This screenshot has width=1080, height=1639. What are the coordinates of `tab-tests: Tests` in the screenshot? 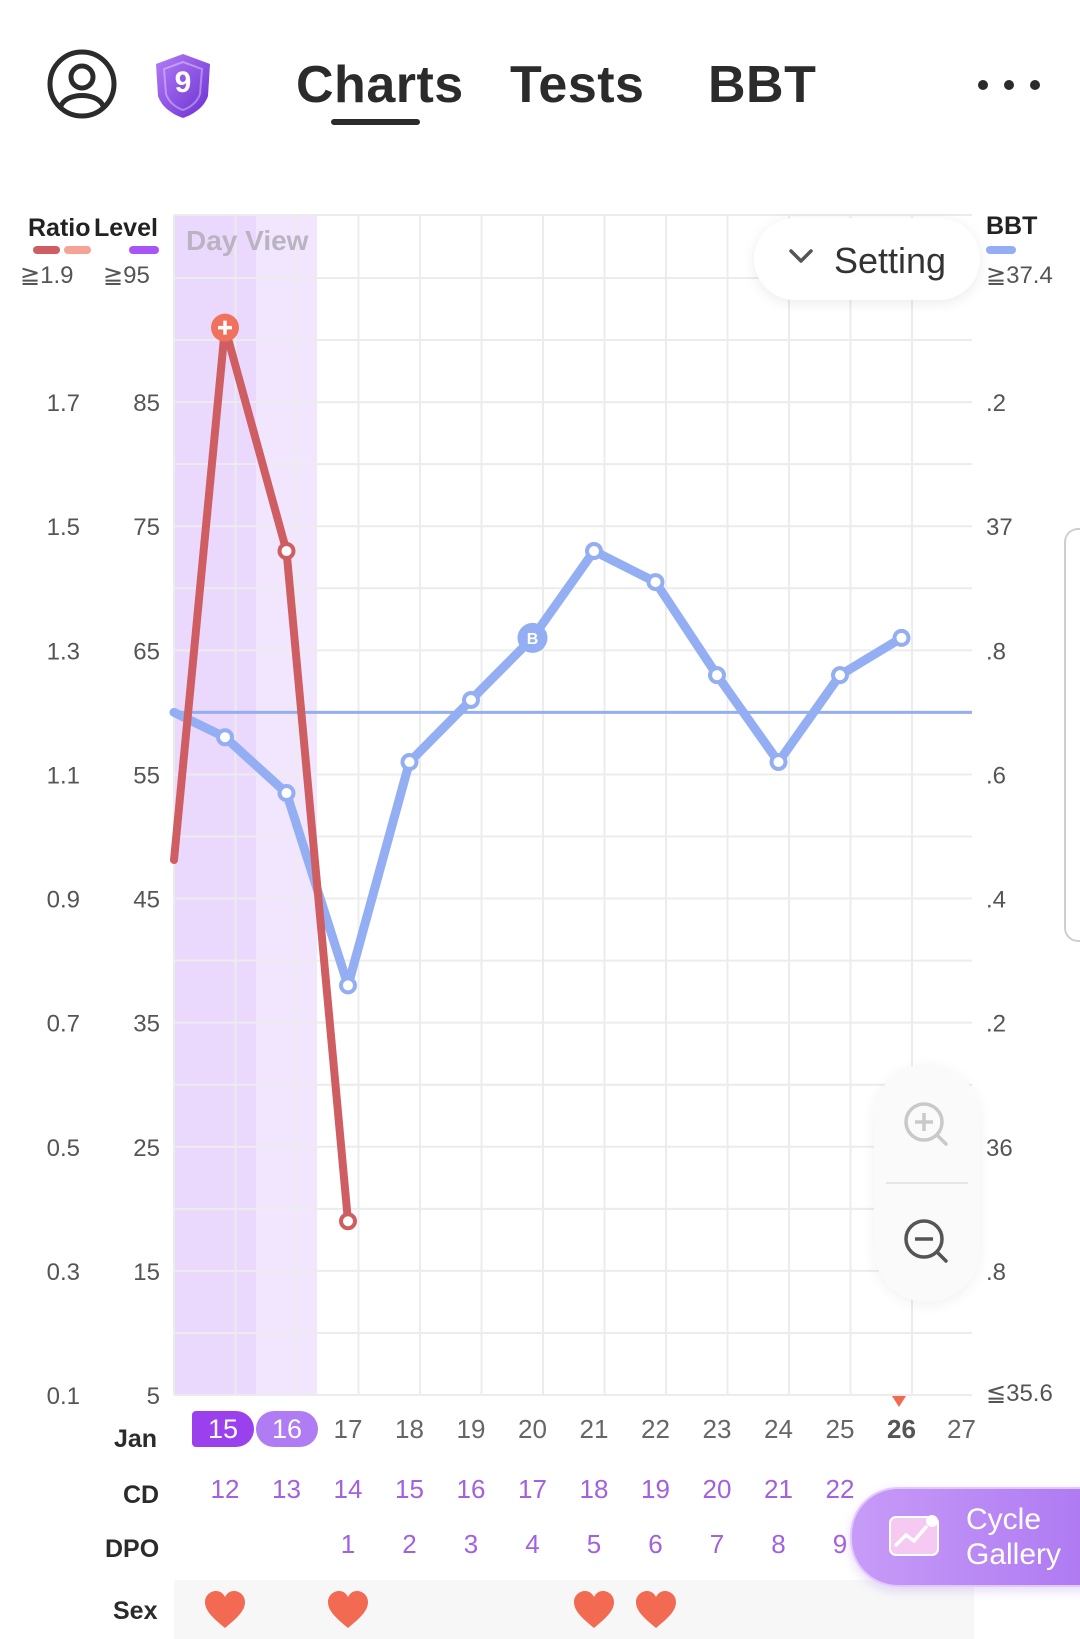 It's located at (577, 85).